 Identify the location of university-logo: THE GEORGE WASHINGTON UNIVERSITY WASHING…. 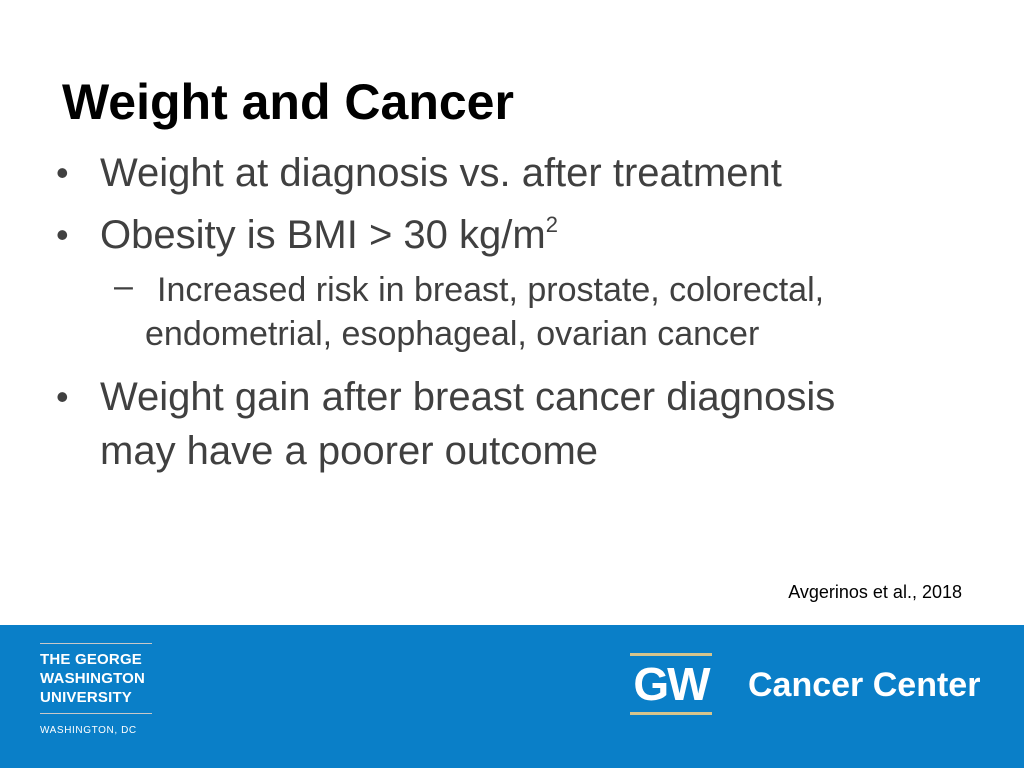
(96, 690).